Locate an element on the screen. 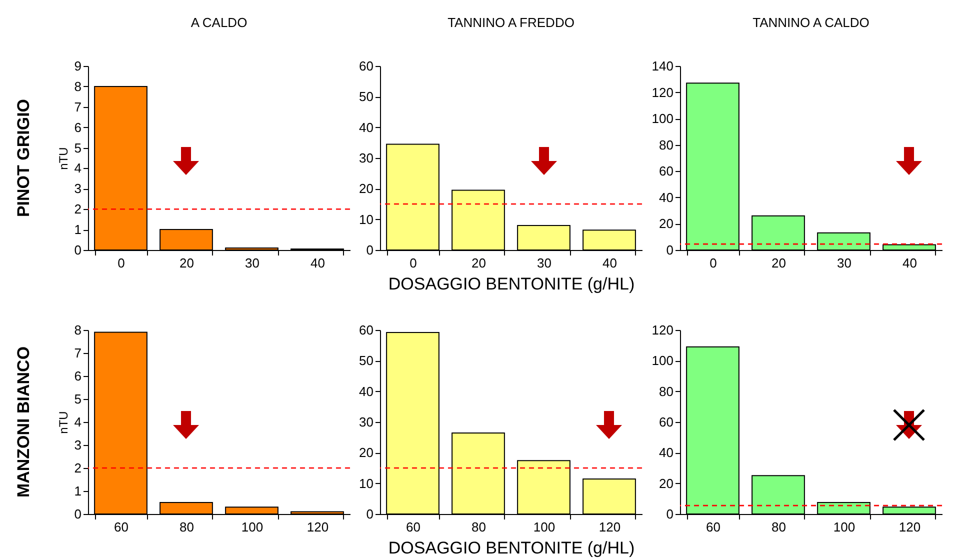 The width and height of the screenshot is (957, 560). y-tick-label: 140 is located at coordinates (663, 66).